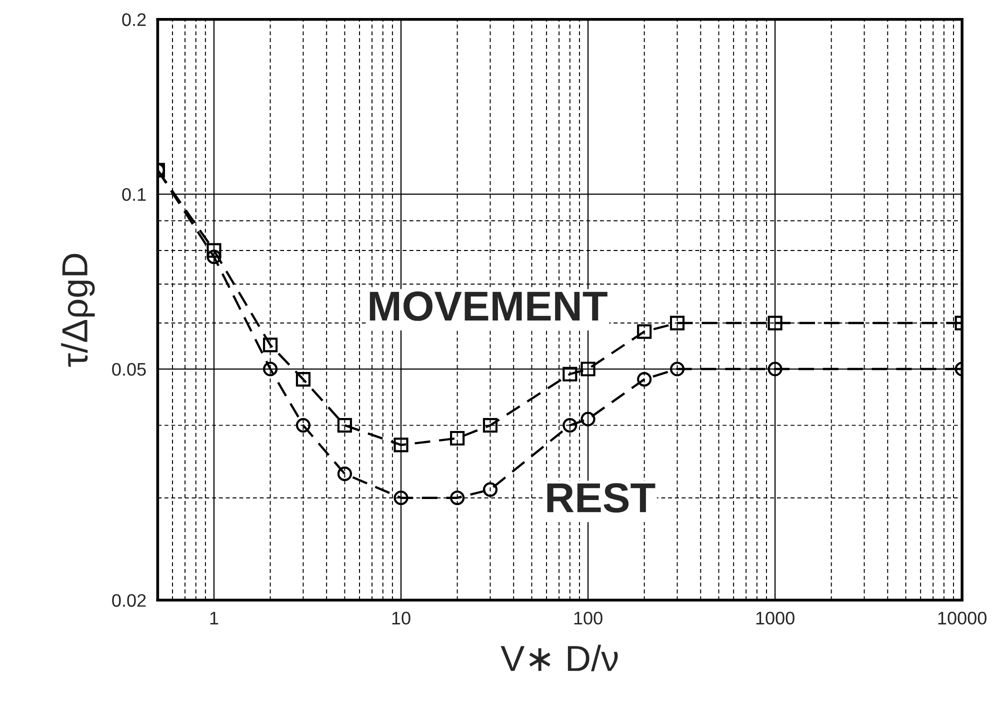 Image resolution: width=998 pixels, height=717 pixels. What do you see at coordinates (588, 618) in the screenshot?
I see `x-tick-label: 100` at bounding box center [588, 618].